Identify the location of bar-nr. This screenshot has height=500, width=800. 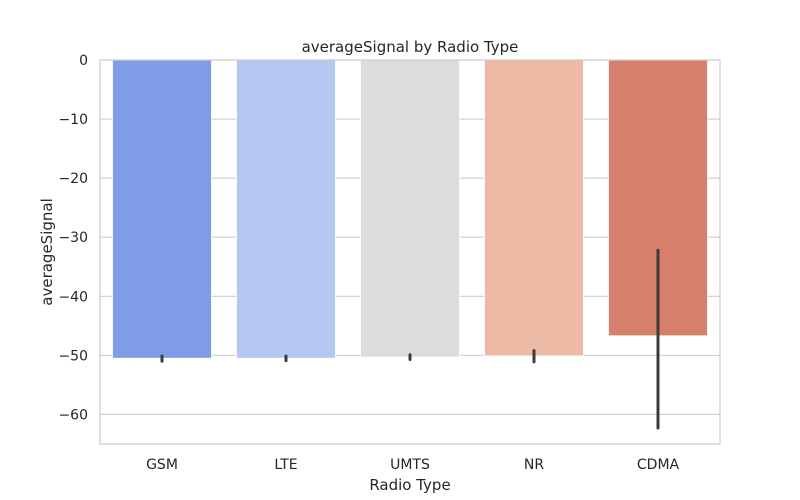
(534, 208).